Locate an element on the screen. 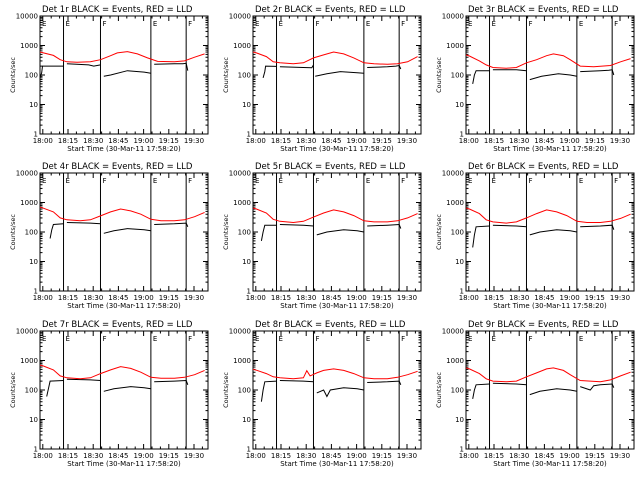  y-axis-label: Counts/sec is located at coordinates (439, 232).